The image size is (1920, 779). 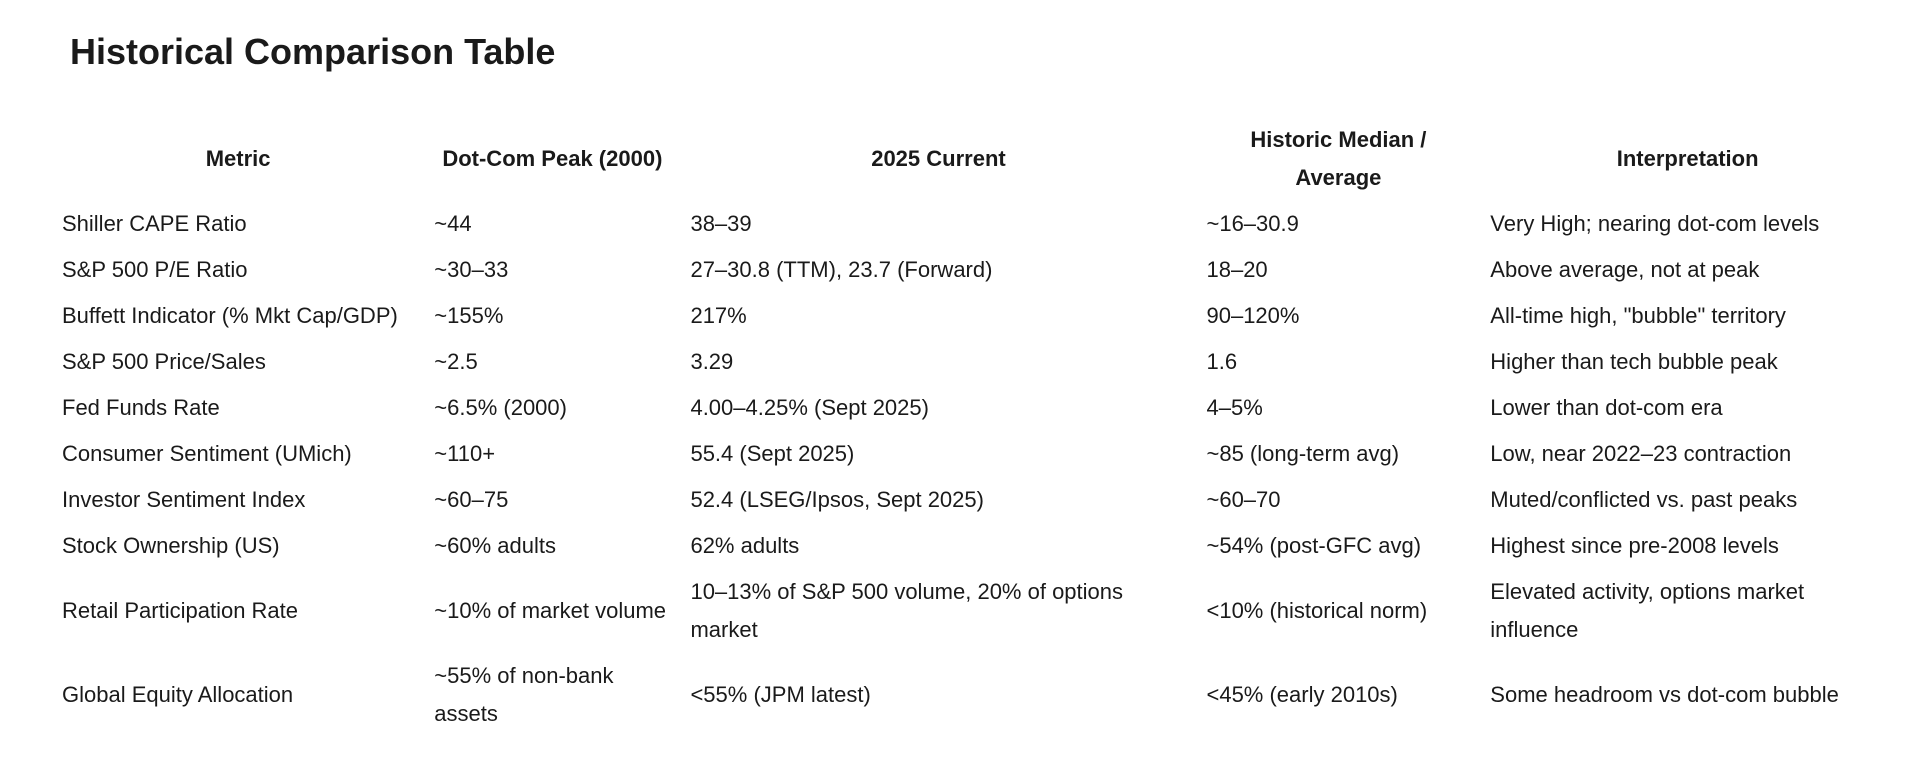 I want to click on cell-interpretation: Some headroom vs dot-com bubble, so click(x=1664, y=695).